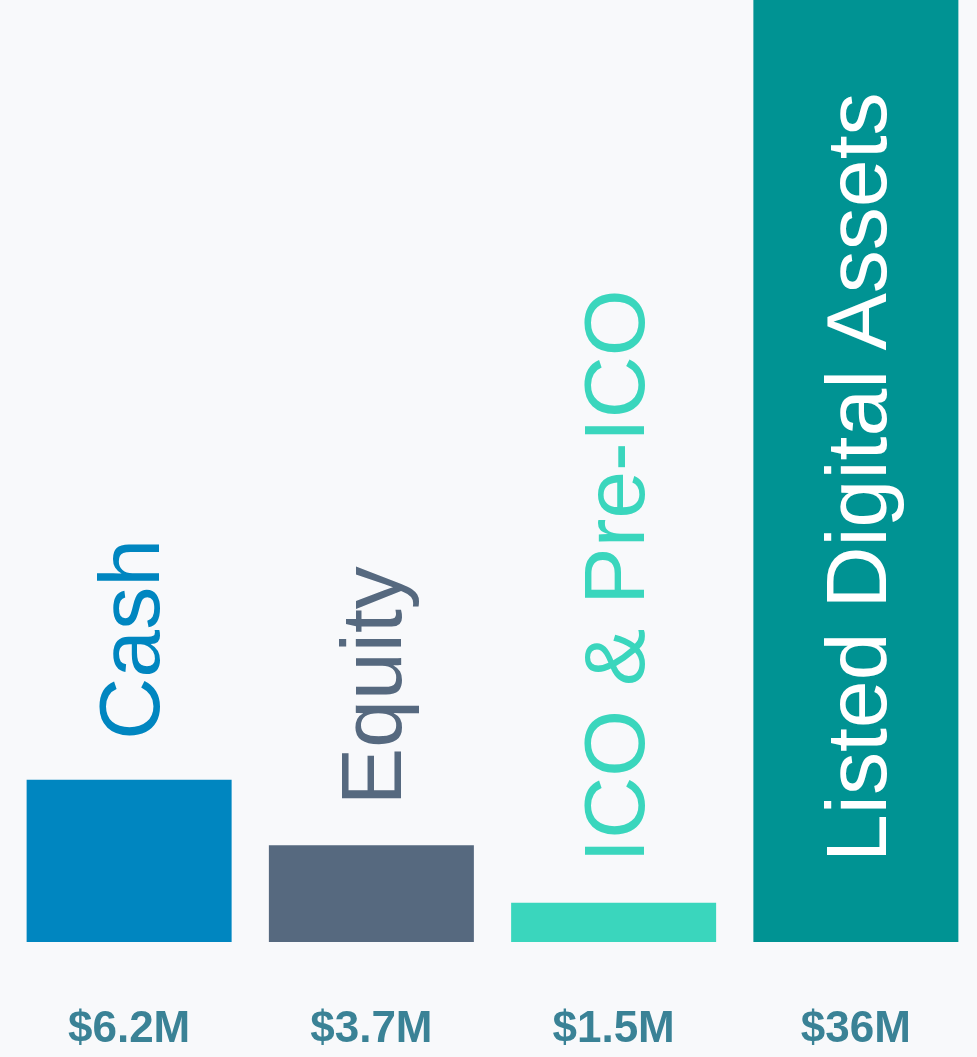 This screenshot has height=1057, width=977. Describe the element at coordinates (371, 1026) in the screenshot. I see `data-label: $3.7M` at that location.